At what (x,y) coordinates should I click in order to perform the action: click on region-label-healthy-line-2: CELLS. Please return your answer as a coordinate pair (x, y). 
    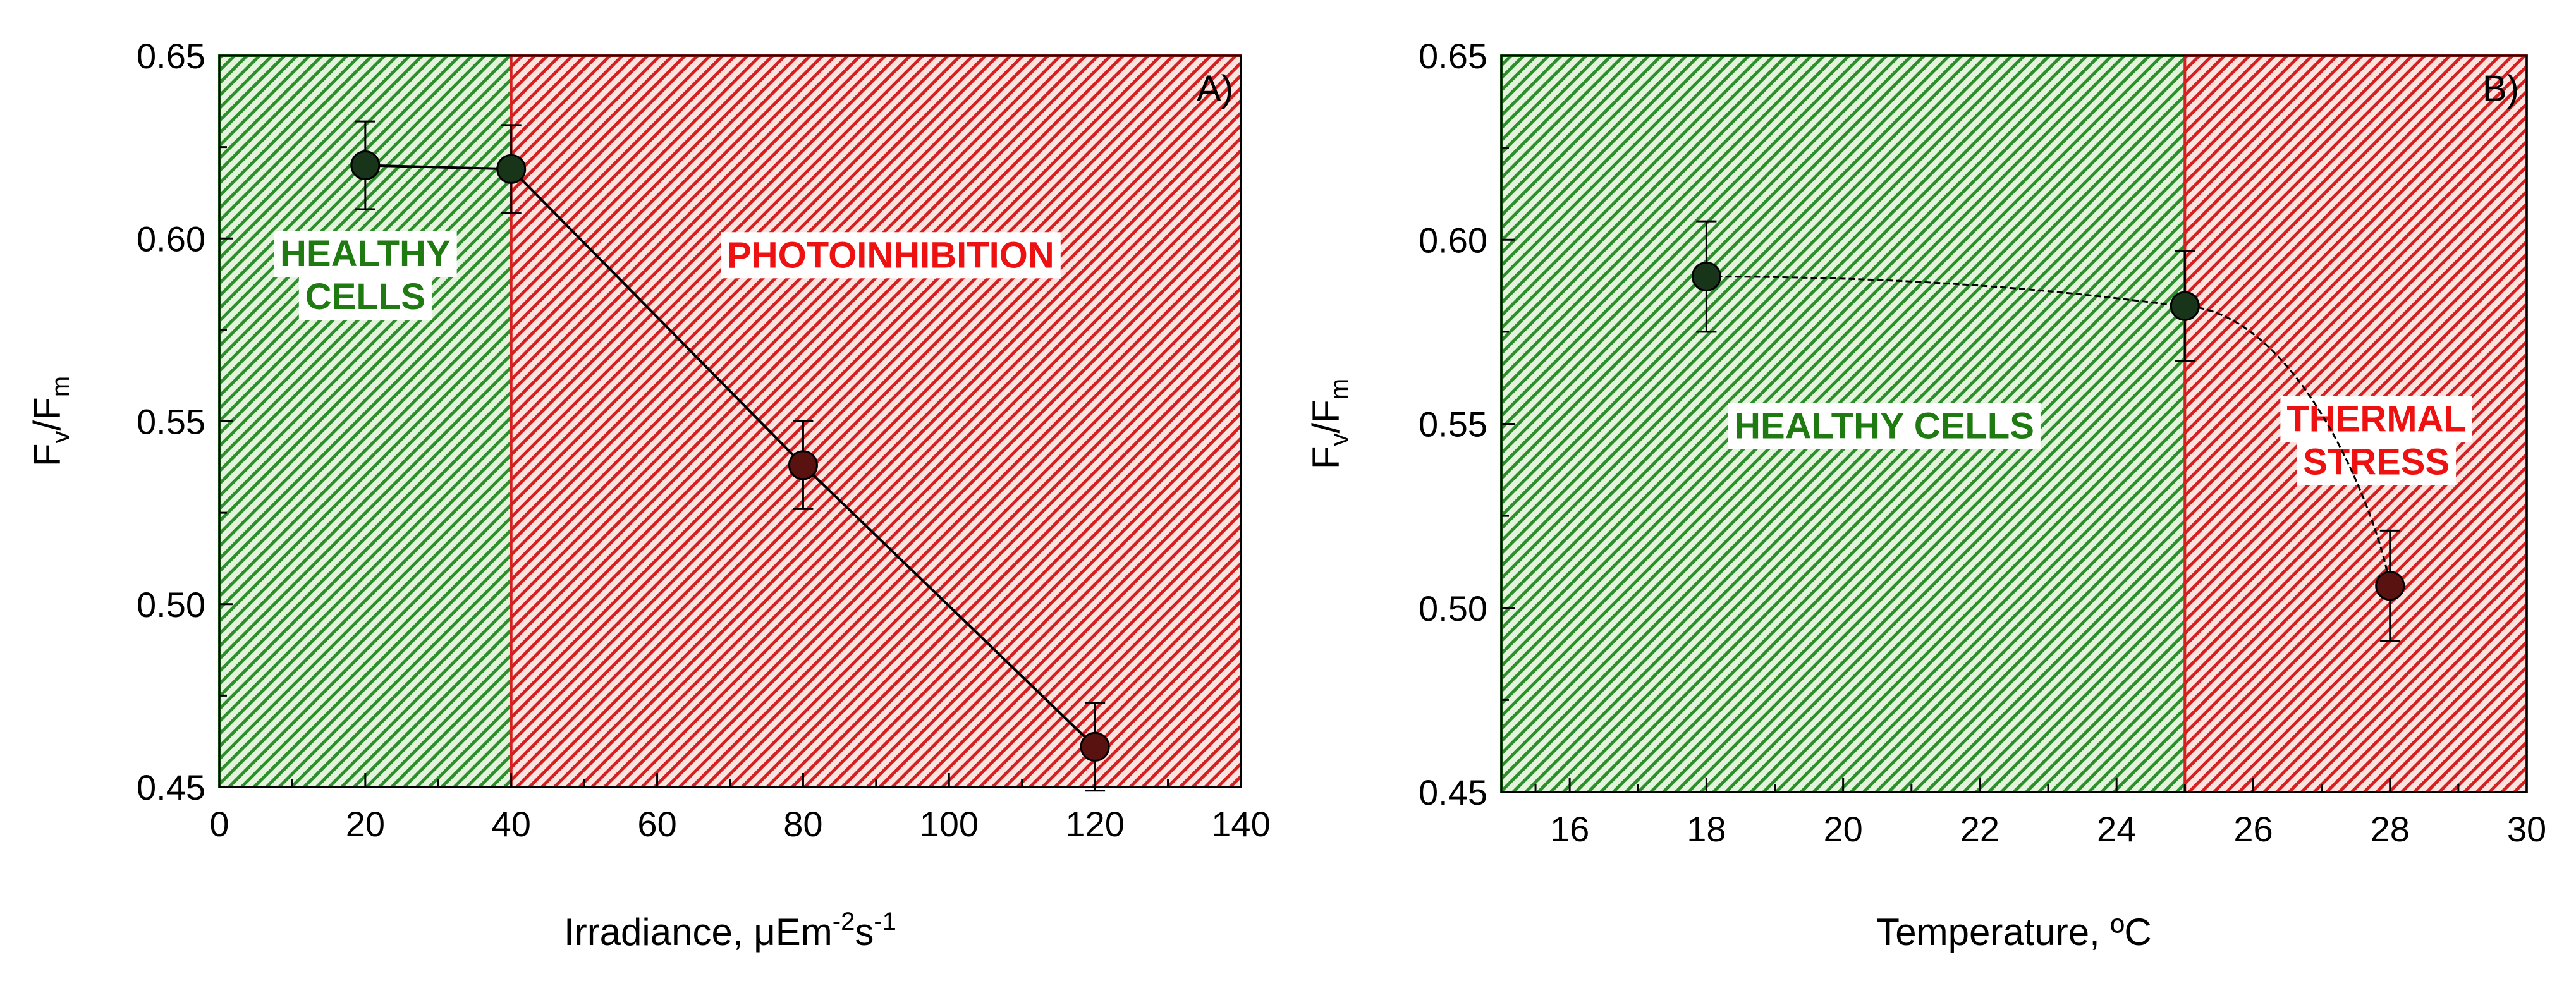
    Looking at the image, I should click on (365, 296).